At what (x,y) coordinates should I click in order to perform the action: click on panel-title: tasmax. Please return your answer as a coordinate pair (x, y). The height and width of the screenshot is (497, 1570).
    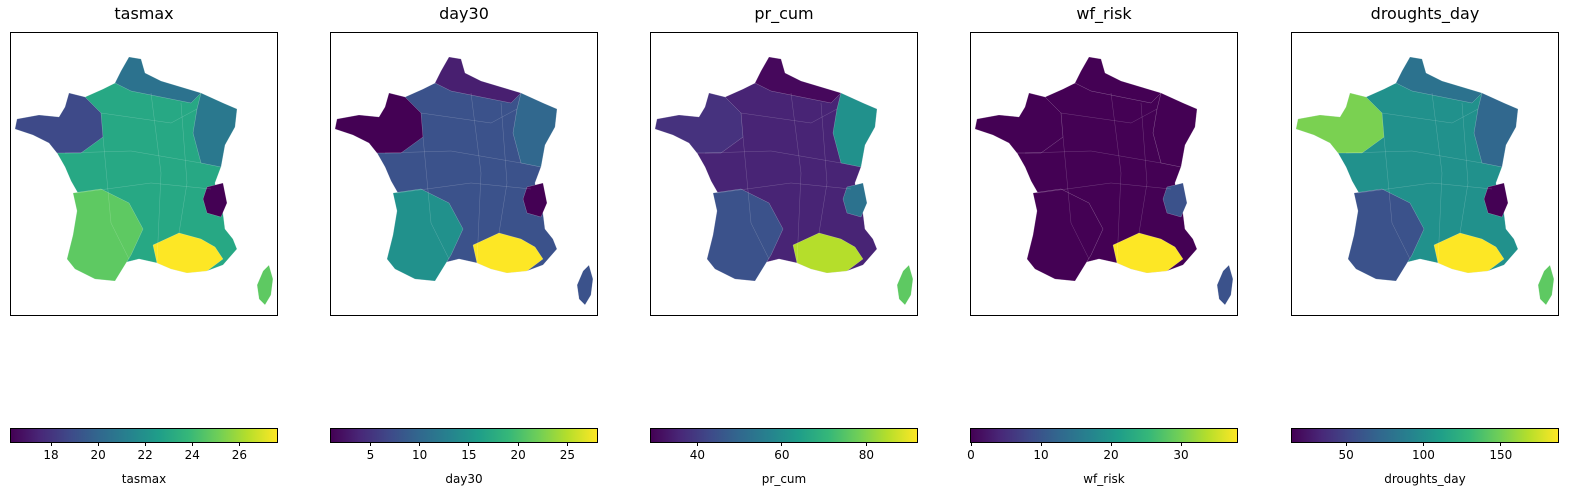
    Looking at the image, I should click on (144, 13).